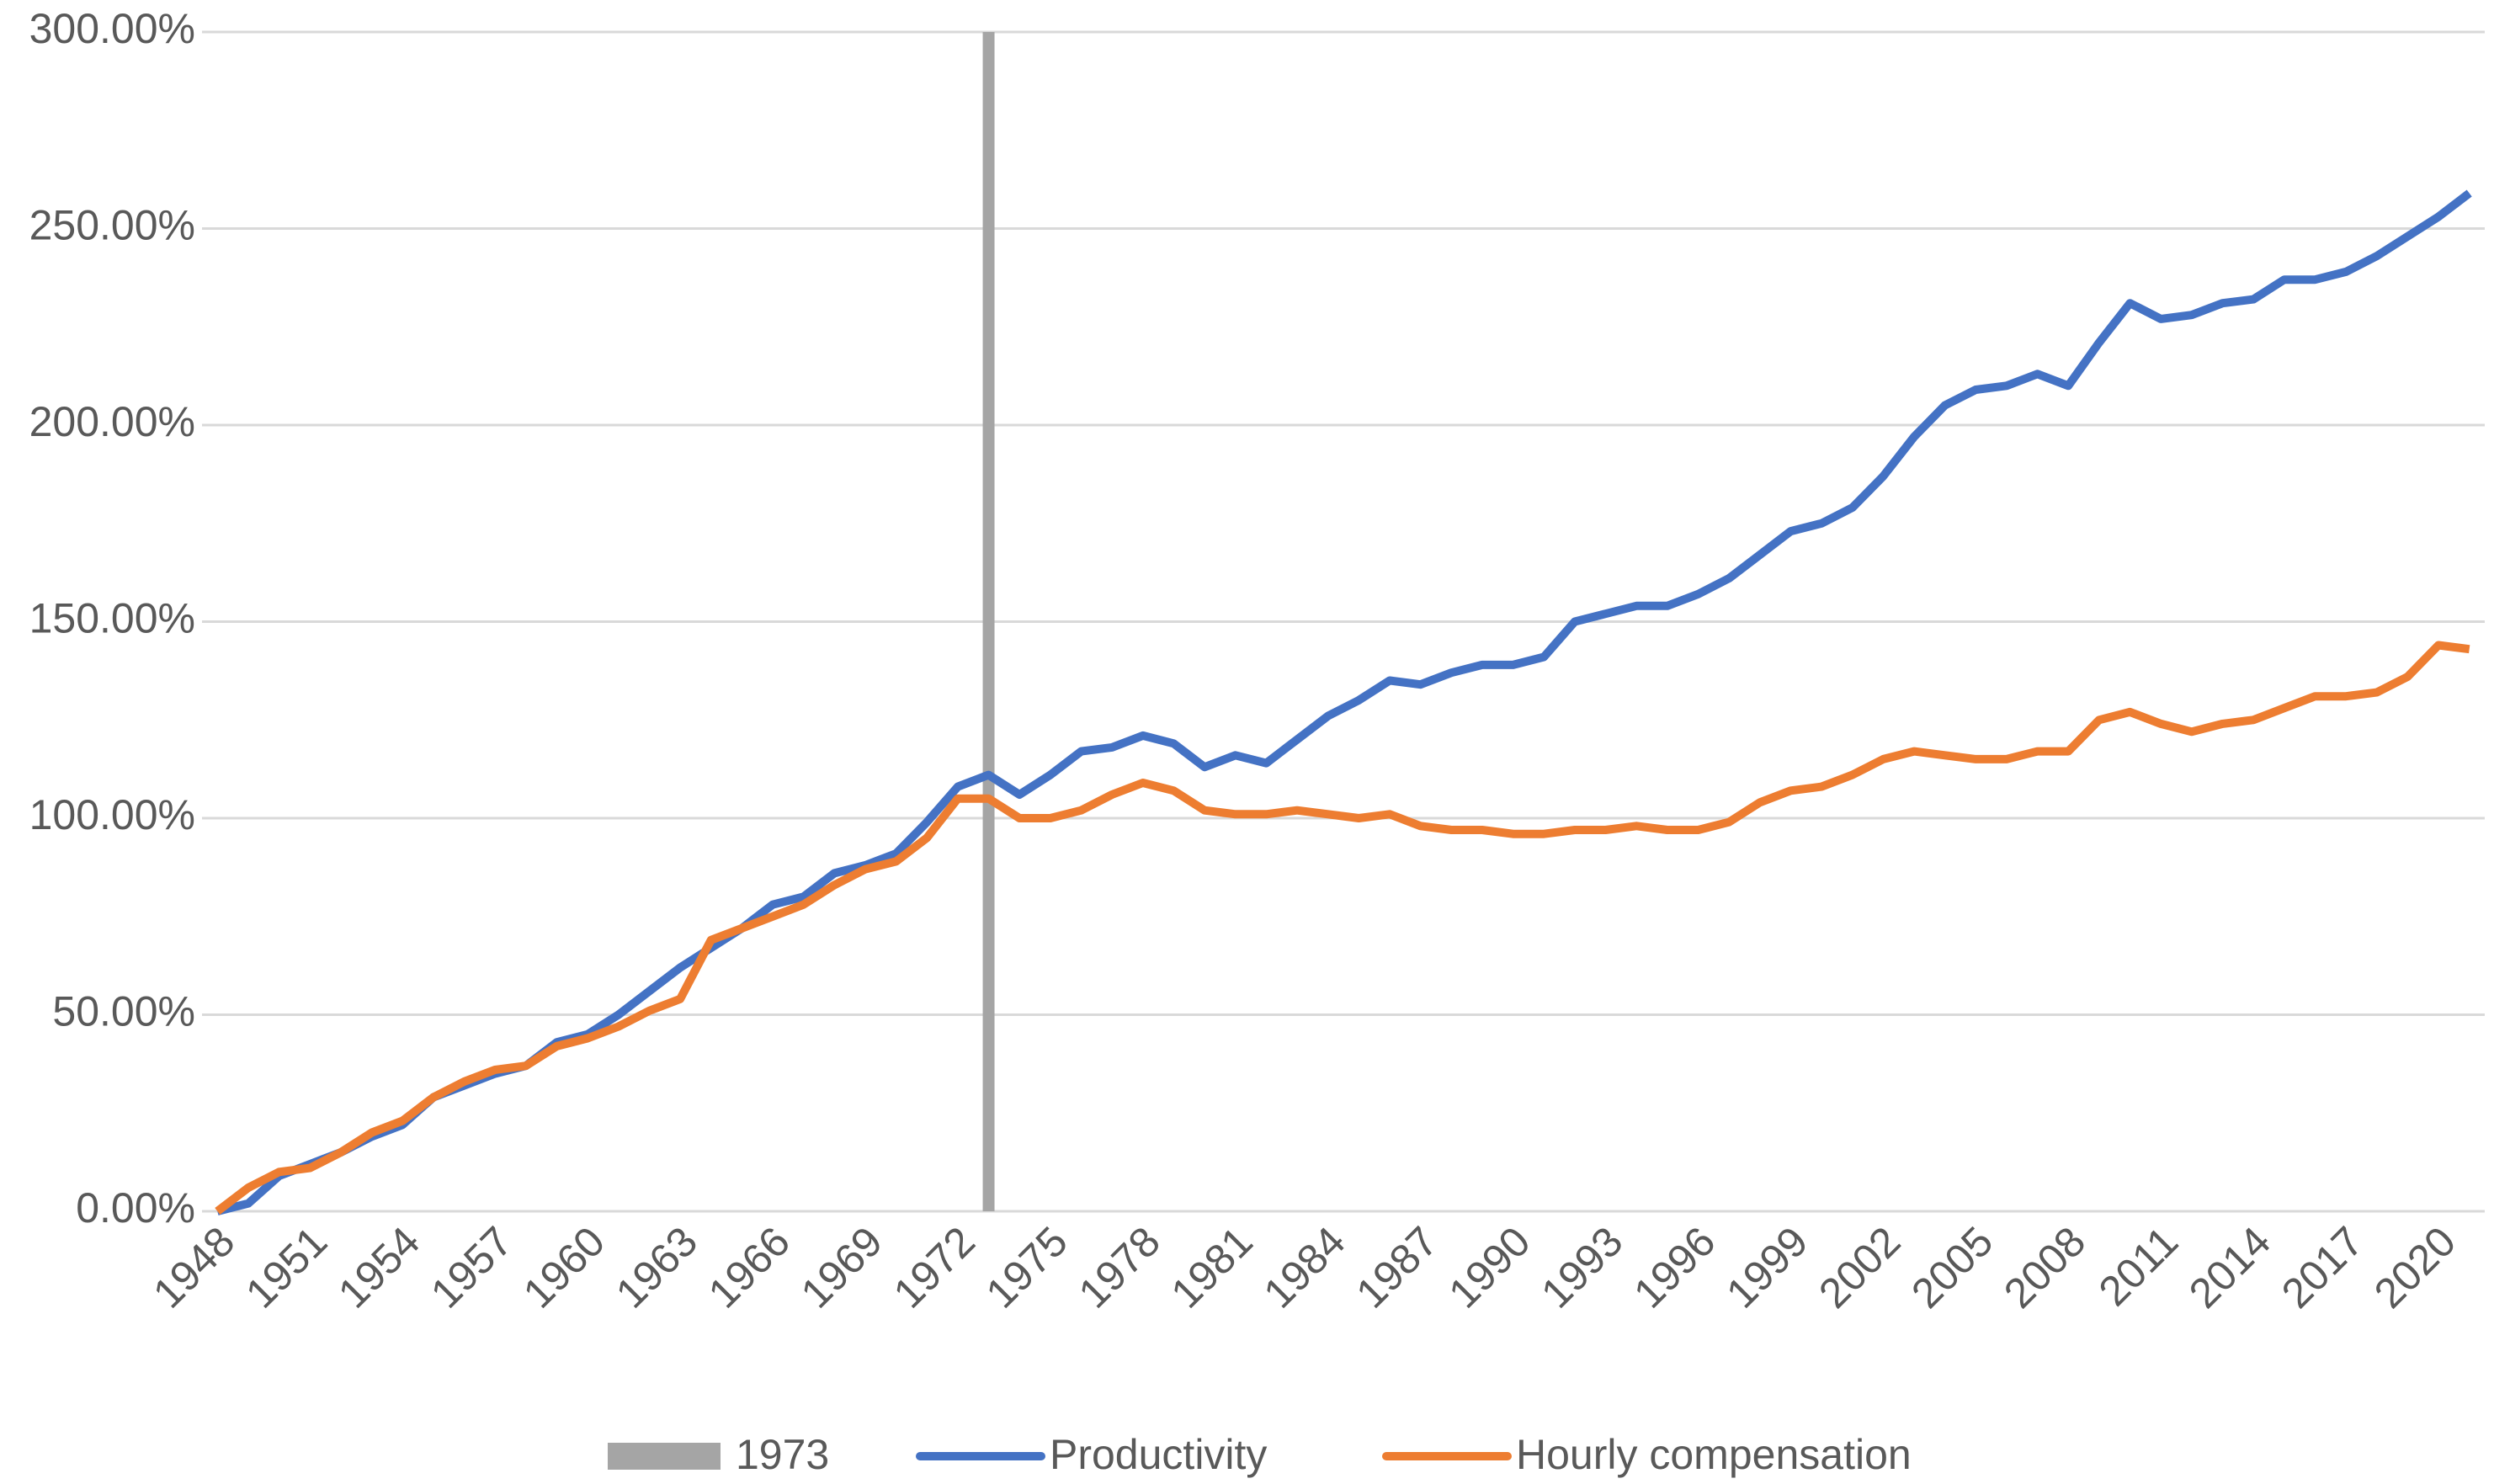  Describe the element at coordinates (112, 814) in the screenshot. I see `y-tick-label: 100.00%` at that location.